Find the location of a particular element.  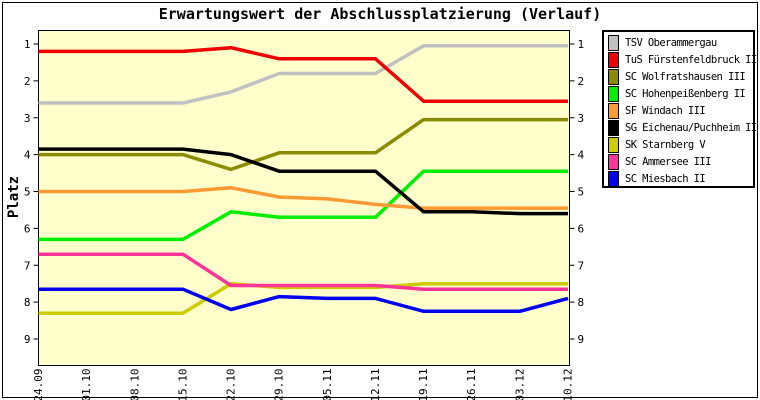

legend-label: TSV Oberammergau is located at coordinates (671, 42).